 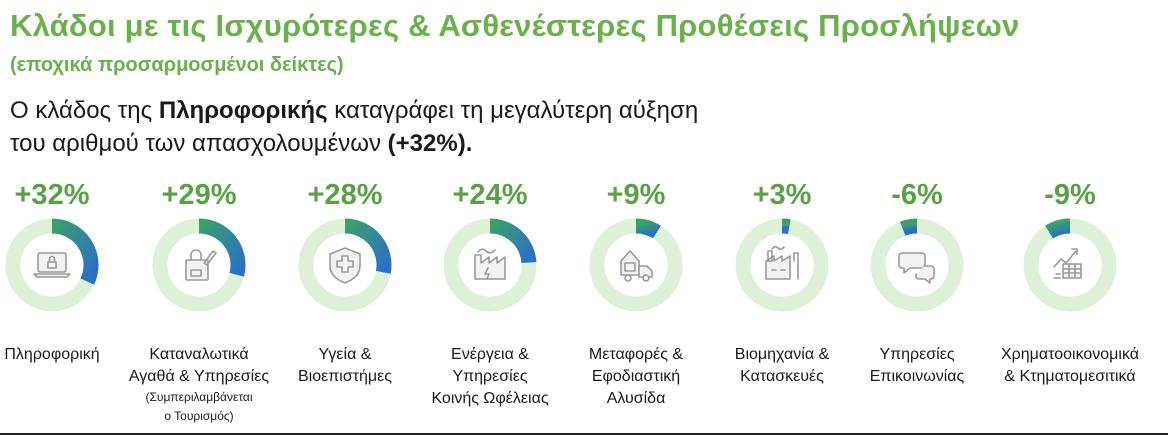 I want to click on value-label: +28%, so click(x=345, y=195).